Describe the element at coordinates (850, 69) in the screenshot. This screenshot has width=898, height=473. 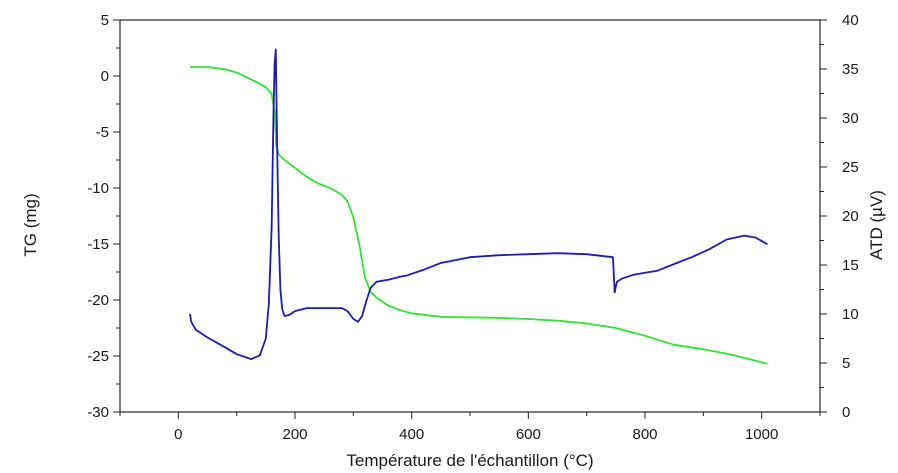
I see `y-right-tick-label: 35` at that location.